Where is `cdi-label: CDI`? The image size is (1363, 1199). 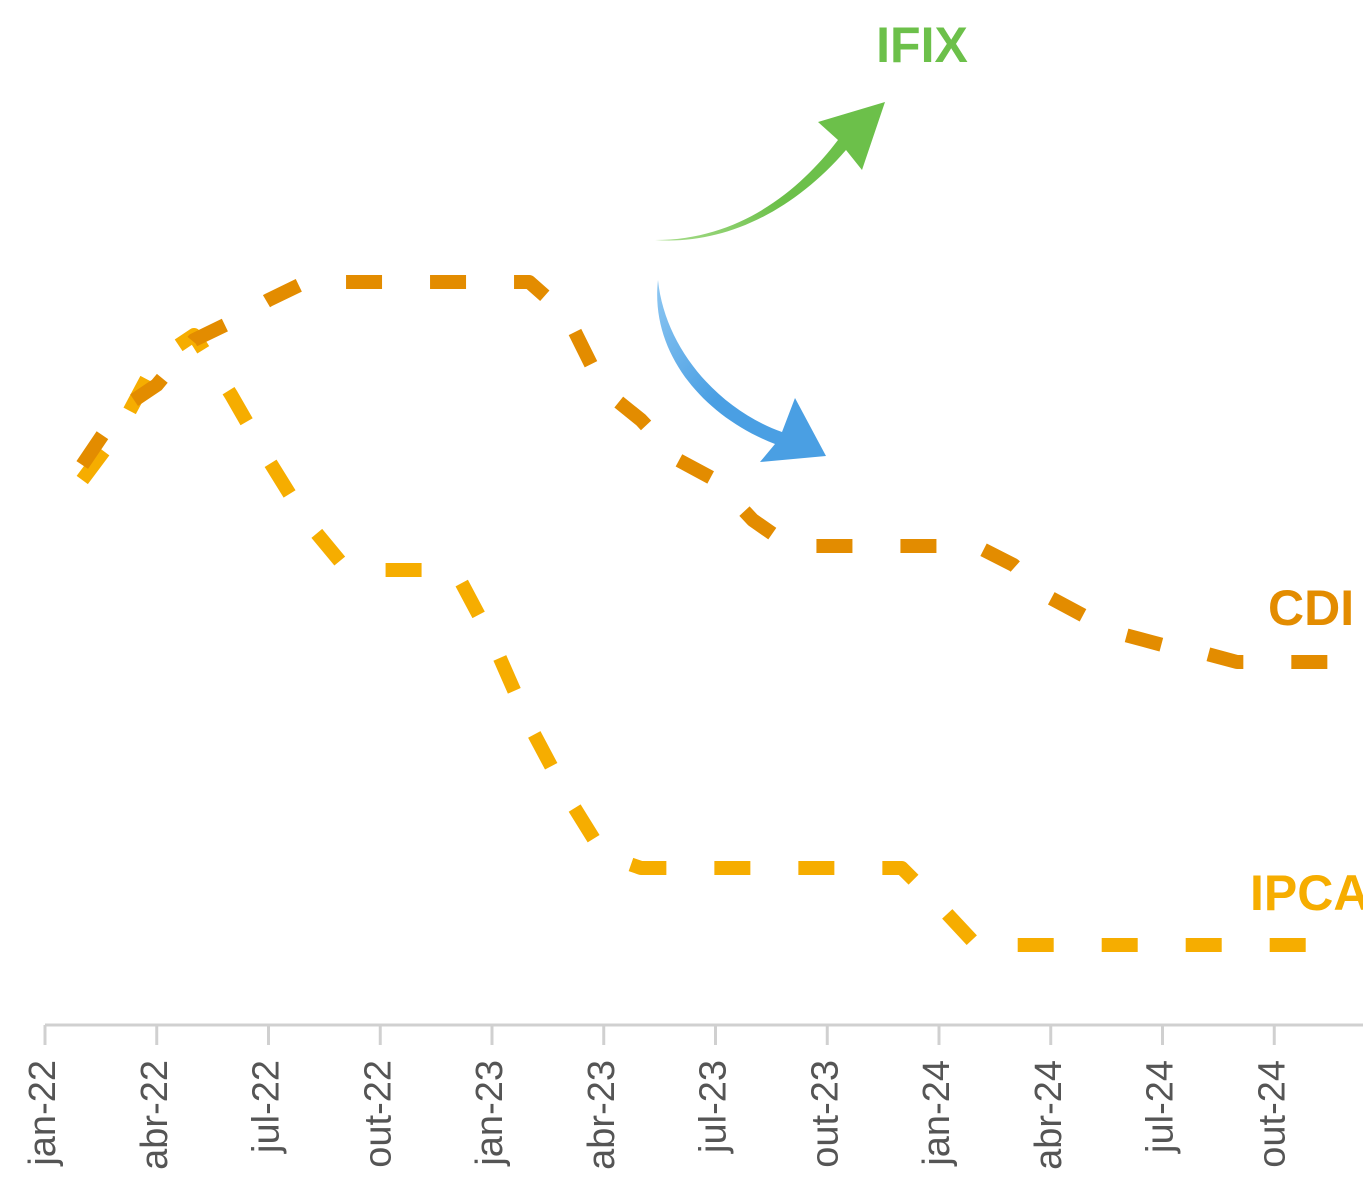
cdi-label: CDI is located at coordinates (1311, 608).